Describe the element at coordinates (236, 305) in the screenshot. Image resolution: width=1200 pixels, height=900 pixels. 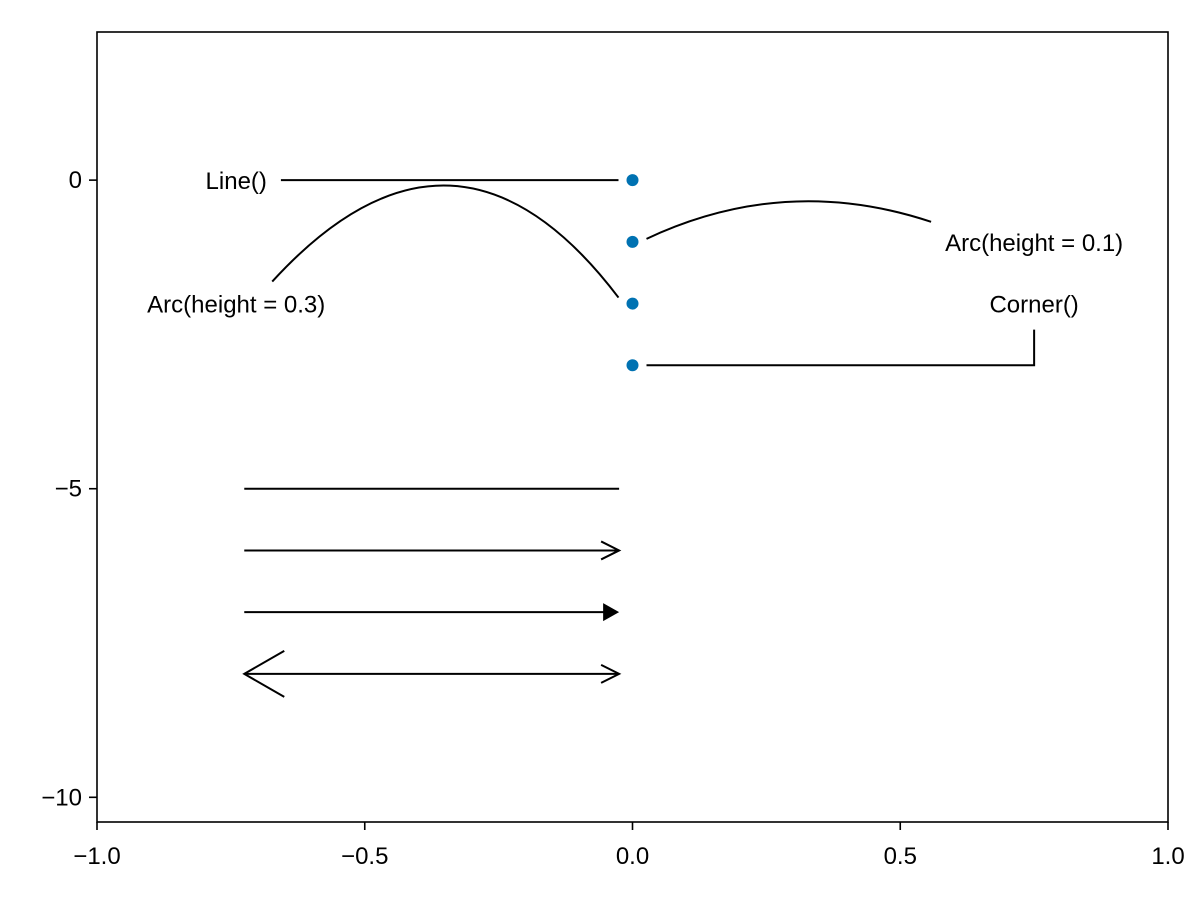
I see `annotation-label: Arc(height = 0.3)` at that location.